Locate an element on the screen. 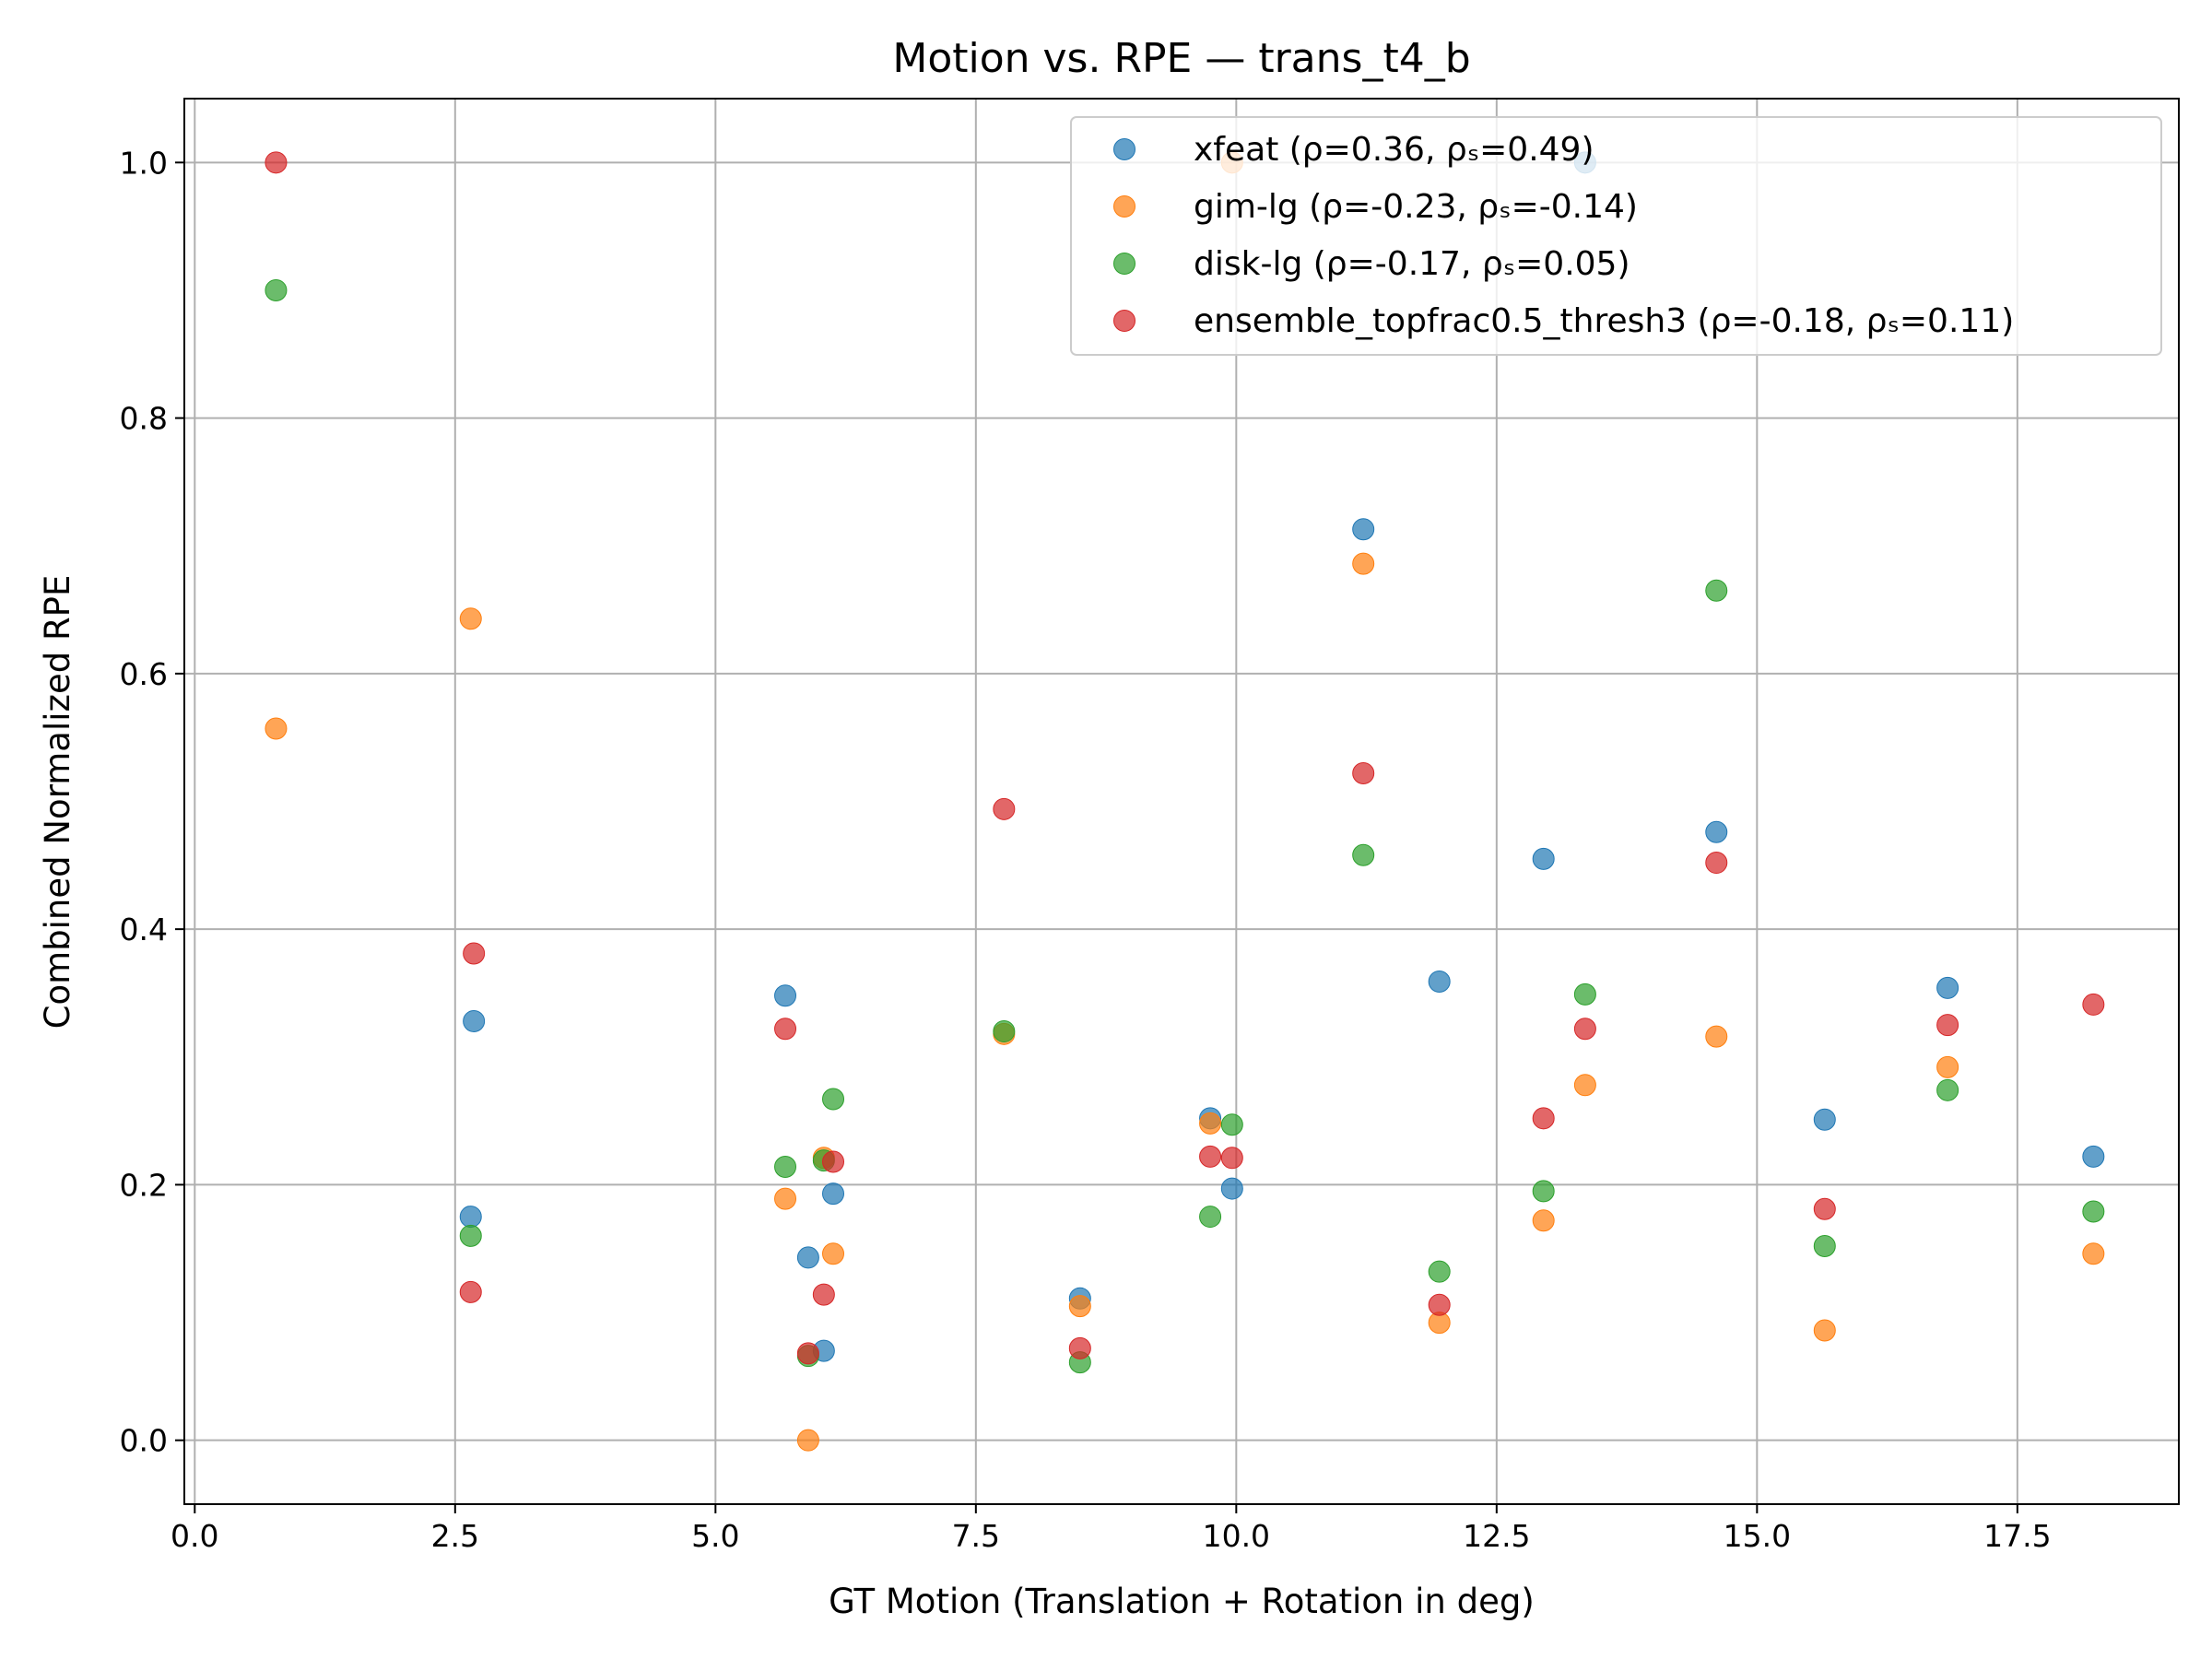 Image resolution: width=2212 pixels, height=1659 pixels. legend-label: gim-lg (ρ=-0.23, ρₛ=-0.14) is located at coordinates (1416, 207).